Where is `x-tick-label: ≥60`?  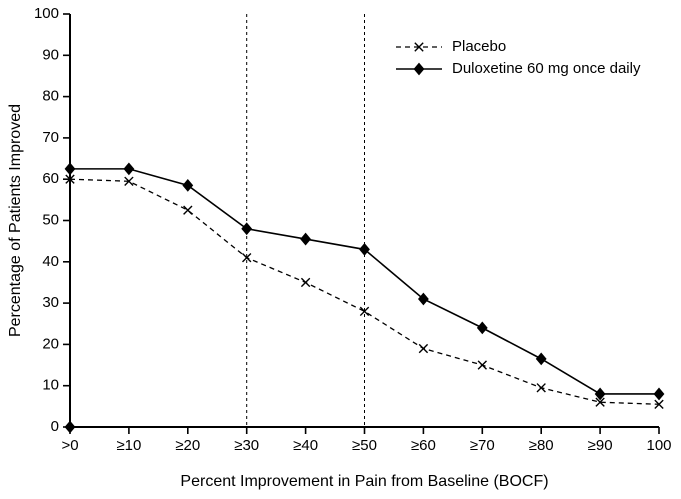 x-tick-label: ≥60 is located at coordinates (423, 445).